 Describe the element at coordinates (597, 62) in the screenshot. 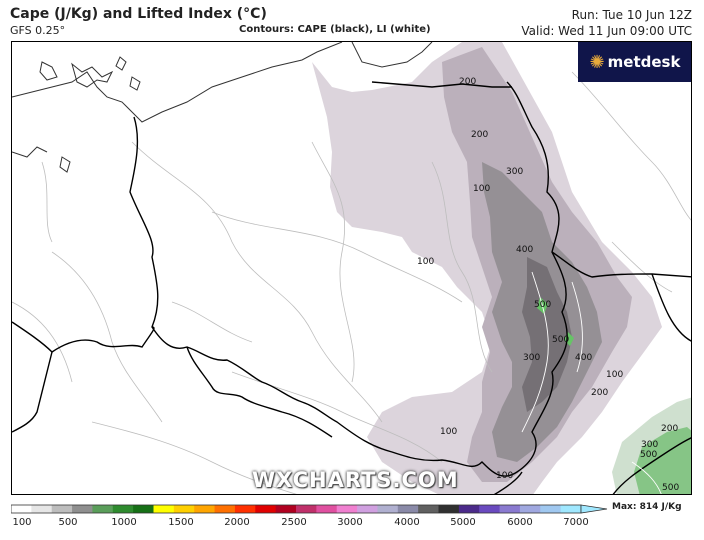

I see `starburst-icon: ✺` at that location.